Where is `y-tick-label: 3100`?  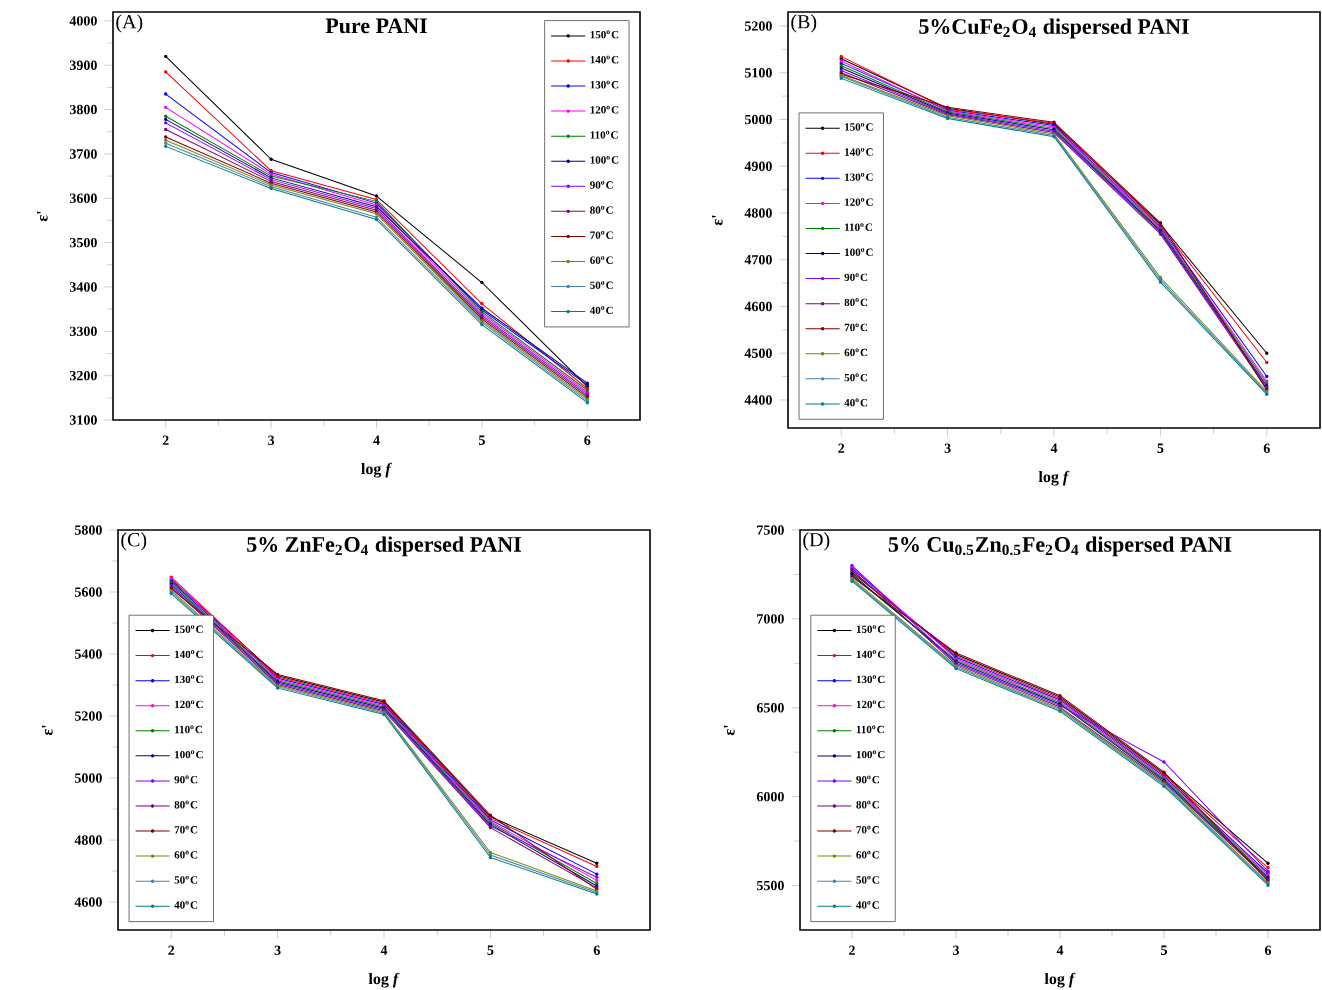 y-tick-label: 3100 is located at coordinates (83, 420).